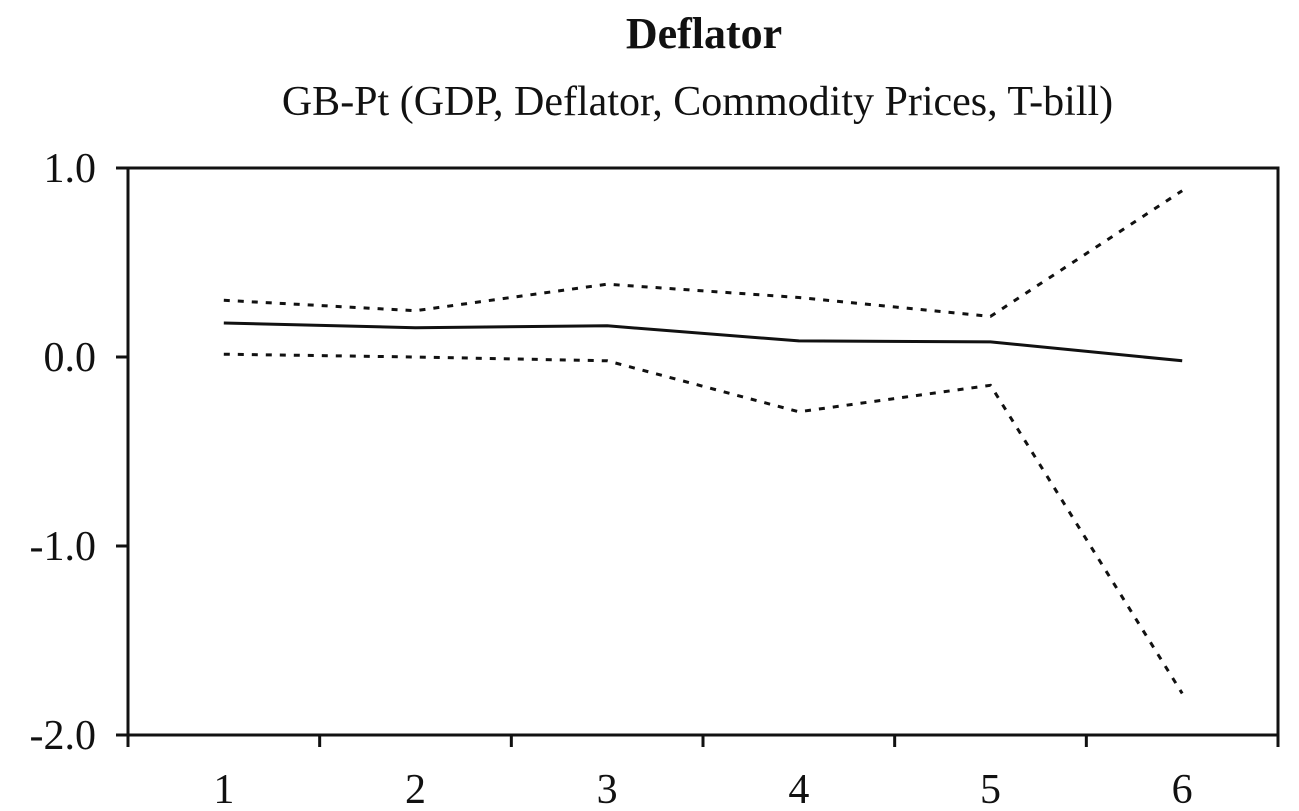 The image size is (1299, 811). I want to click on x-tick-label: 2, so click(415, 789).